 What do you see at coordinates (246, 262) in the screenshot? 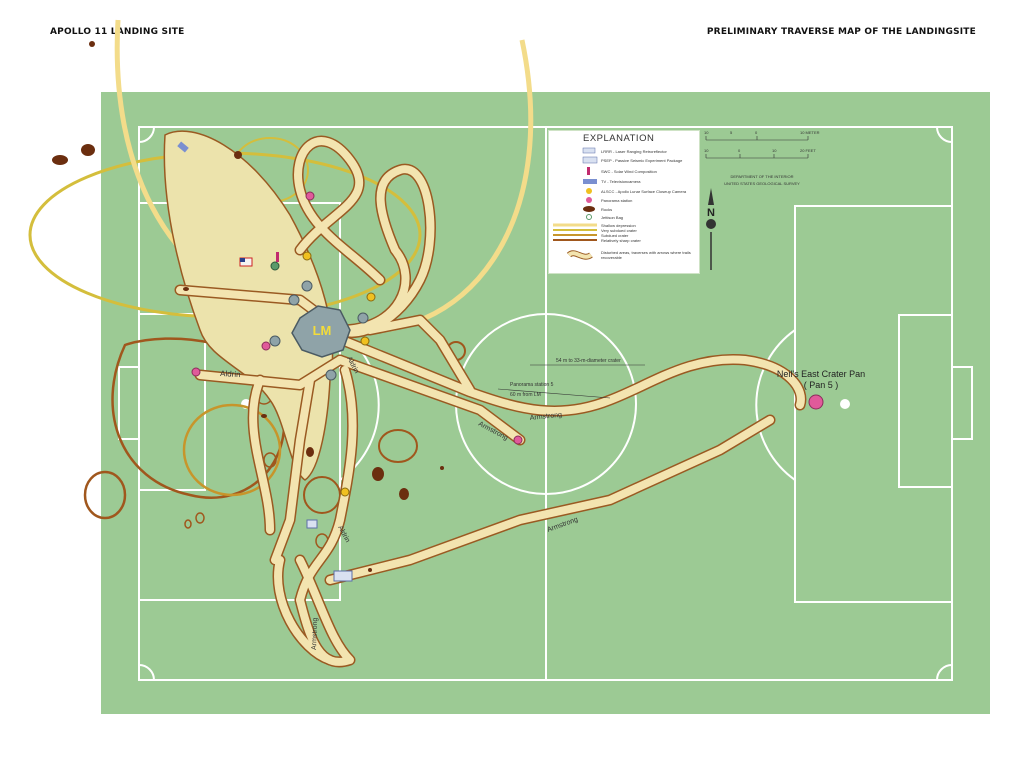
I see `us-flag-icon` at bounding box center [246, 262].